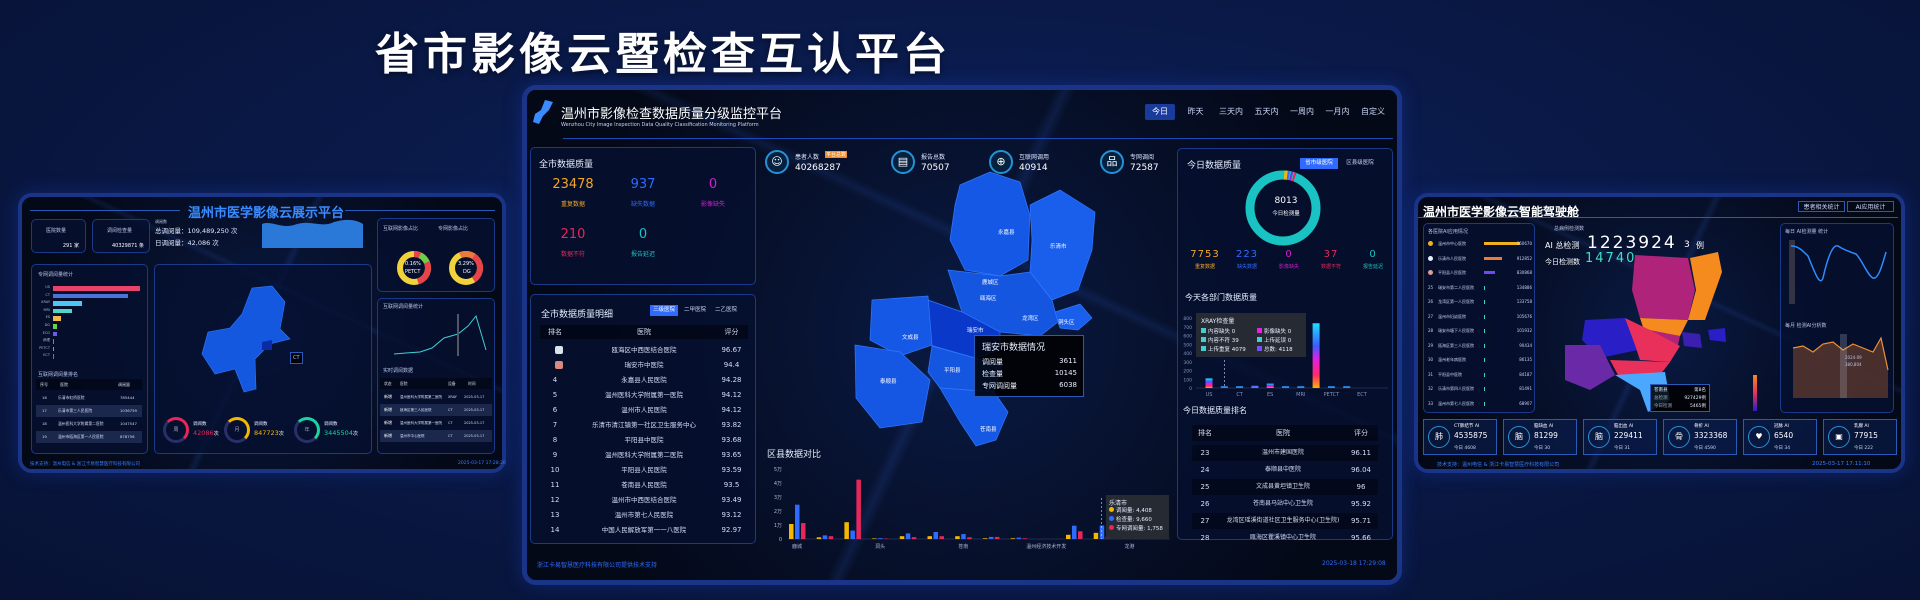  What do you see at coordinates (1663, 287) in the screenshot?
I see `map-region-yongjia` at bounding box center [1663, 287].